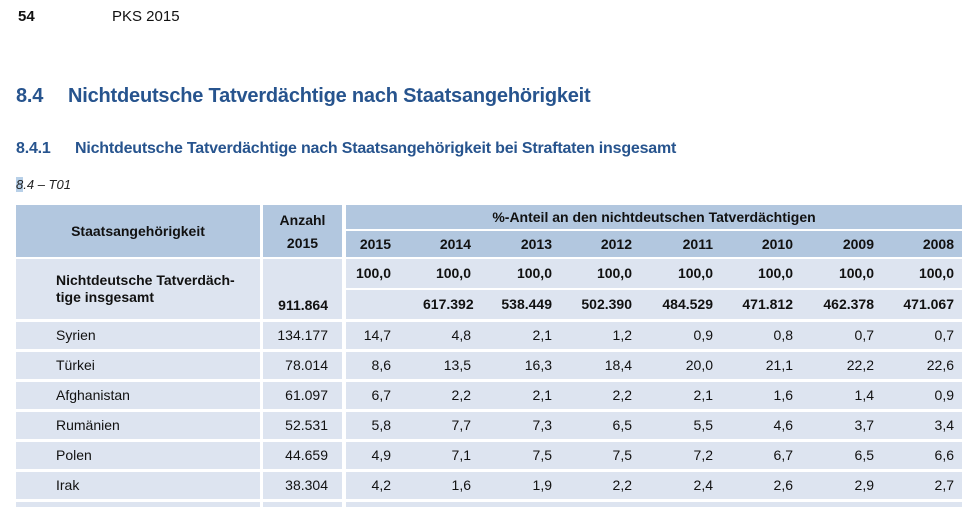 This screenshot has height=507, width=972. I want to click on page-header-title: PKS 2015, so click(146, 16).